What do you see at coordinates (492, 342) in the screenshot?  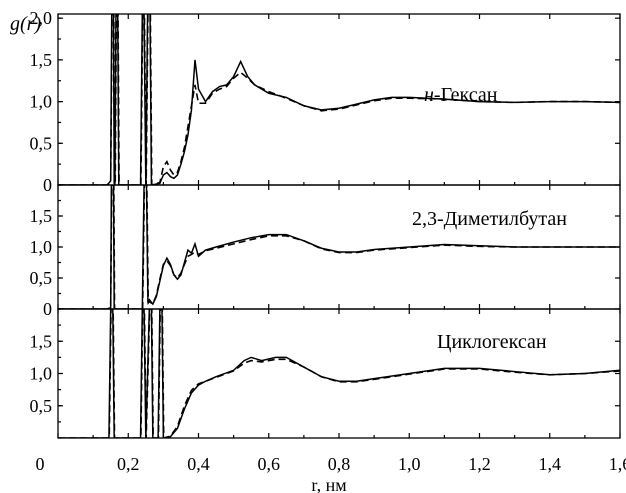 I see `panel-label-cyclohexane: Циклогексан` at bounding box center [492, 342].